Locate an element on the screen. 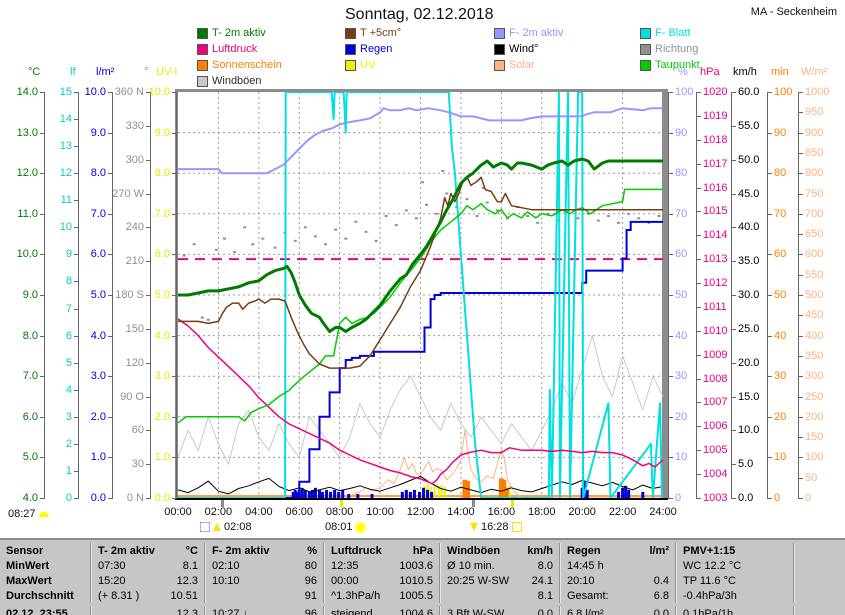  axis-line-rain-lm2 is located at coordinates (112, 295).